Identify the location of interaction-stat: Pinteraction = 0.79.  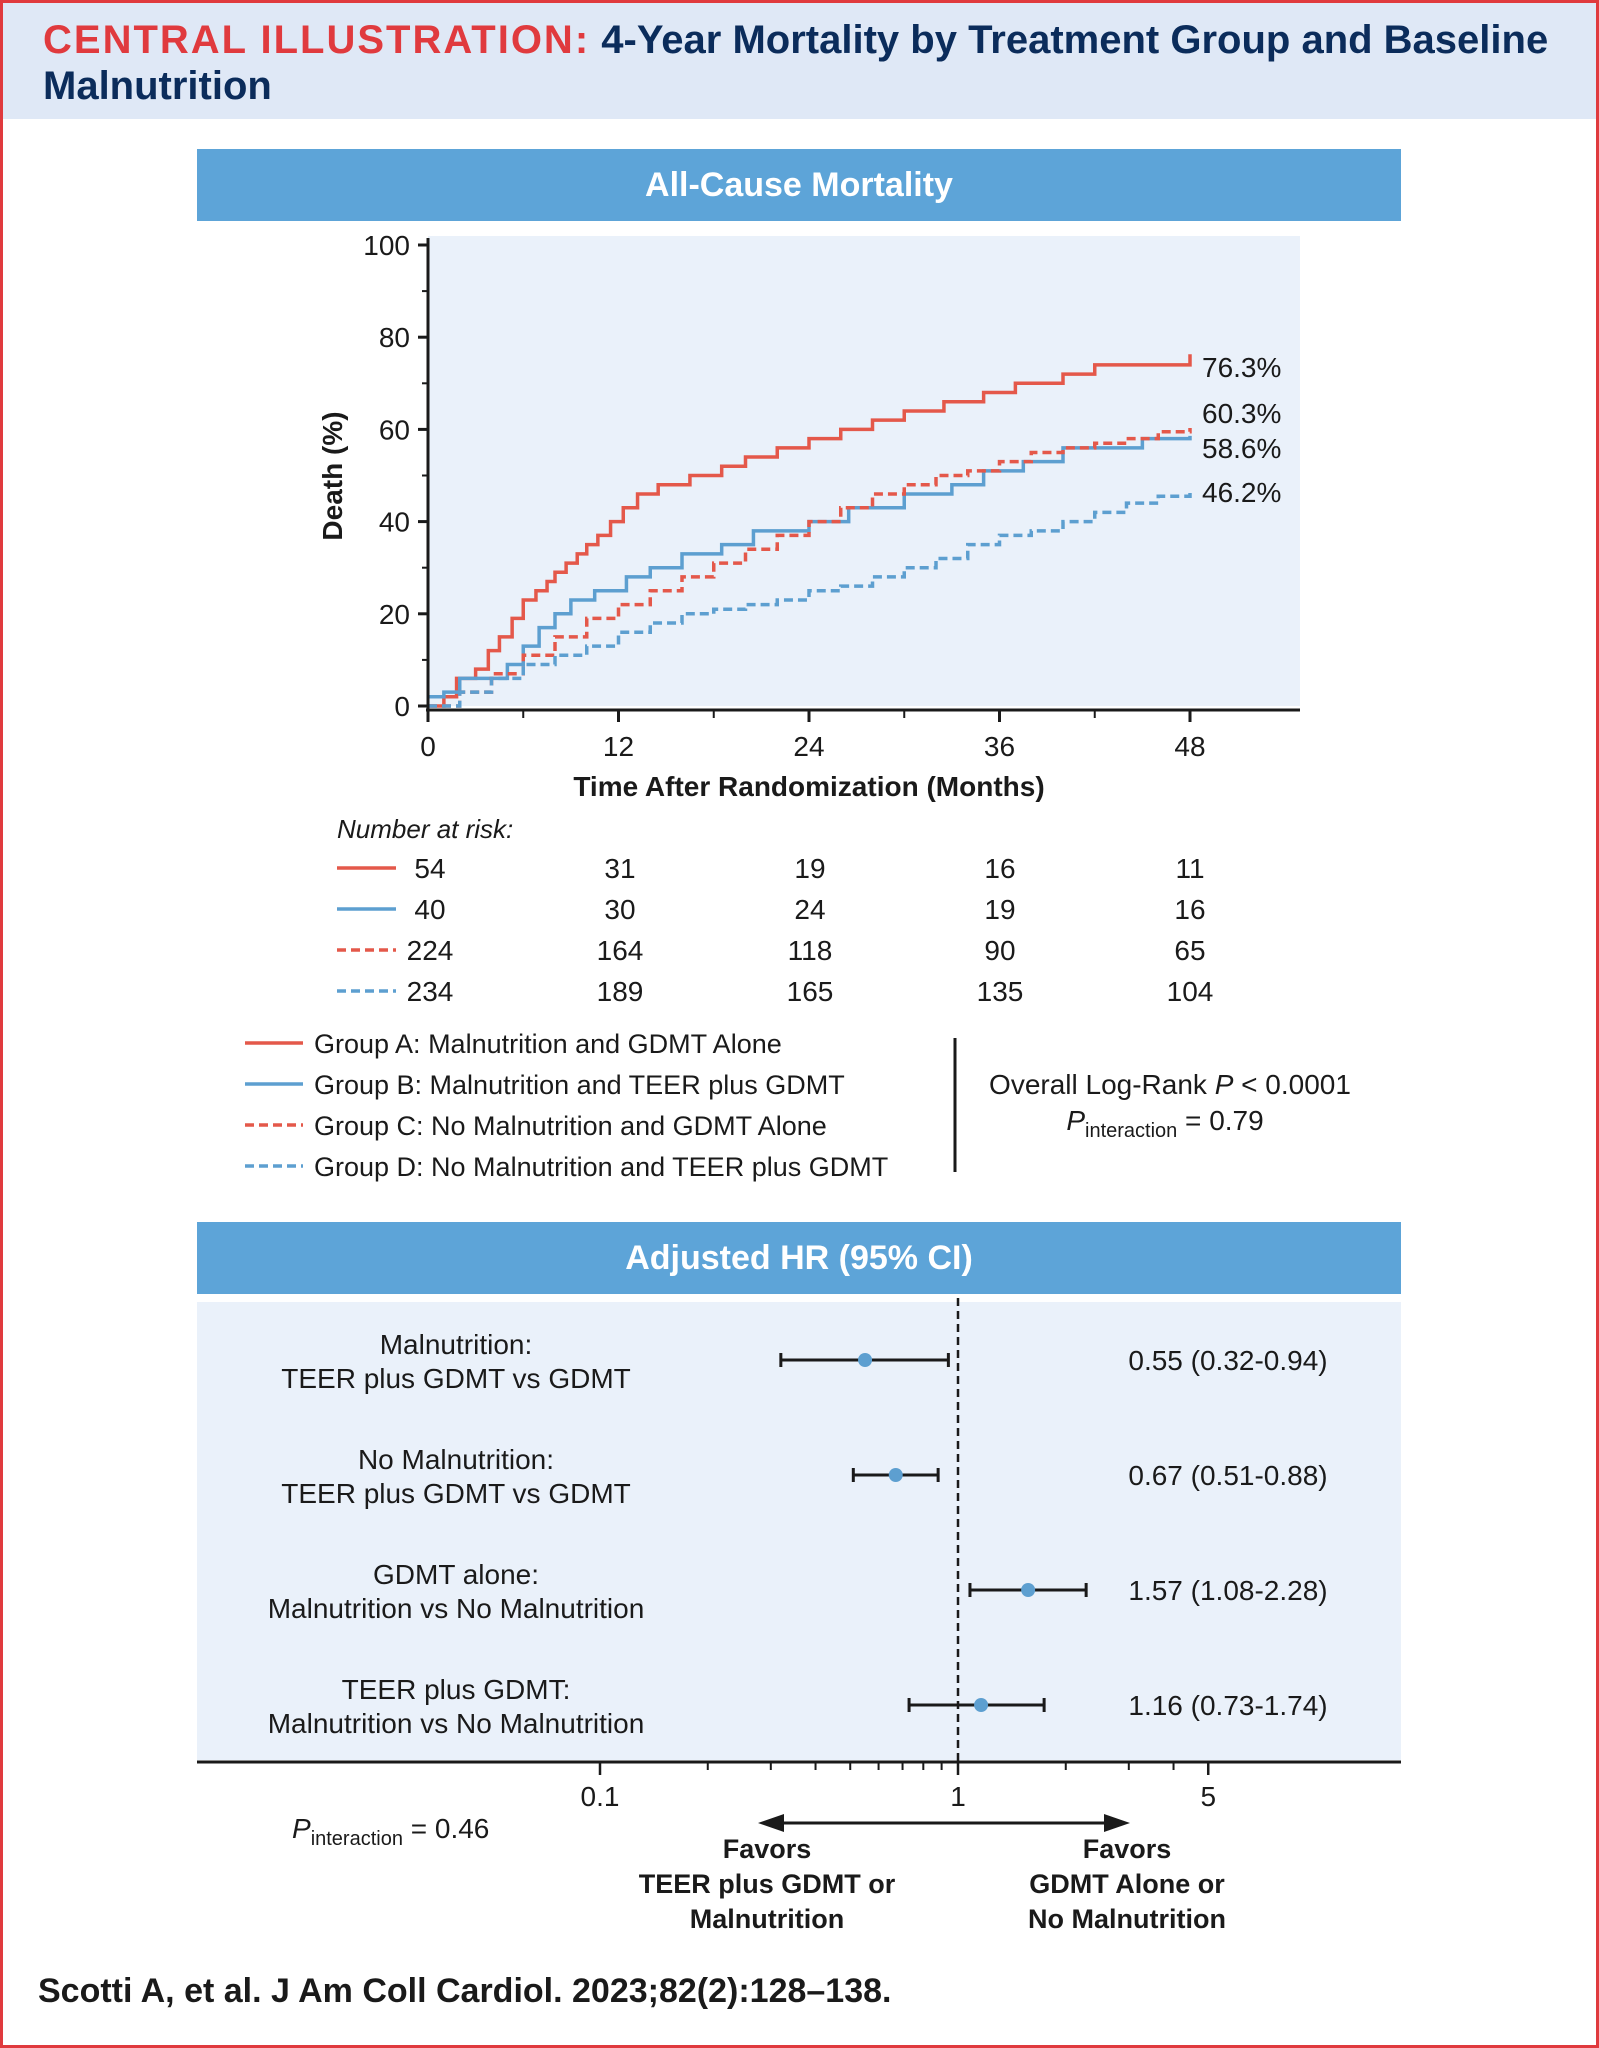
(1164, 1123).